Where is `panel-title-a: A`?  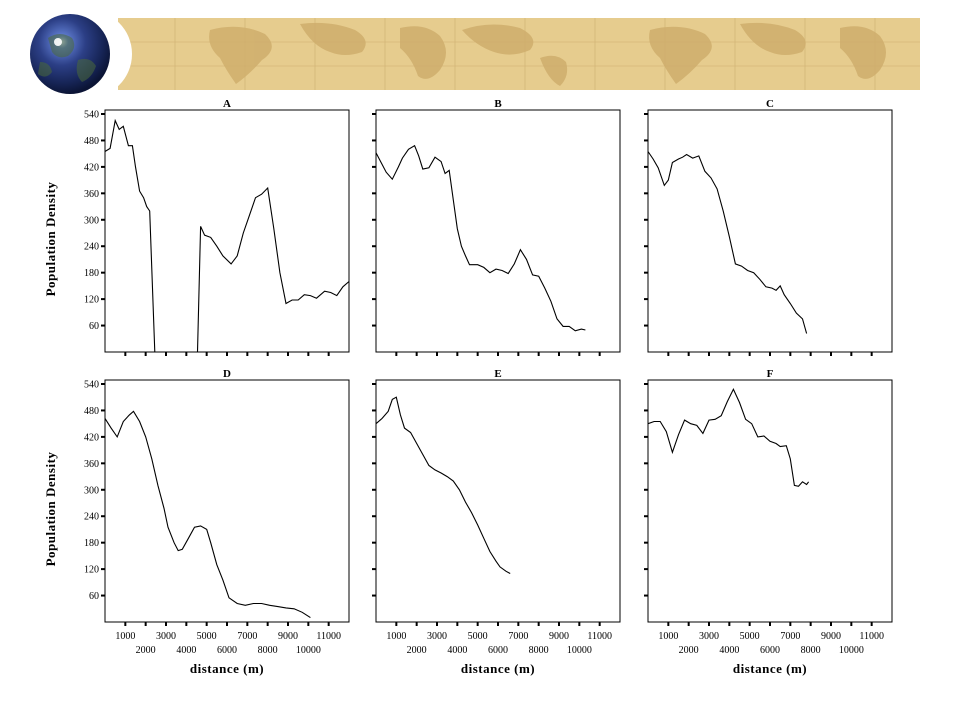
panel-title-a: A is located at coordinates (227, 104).